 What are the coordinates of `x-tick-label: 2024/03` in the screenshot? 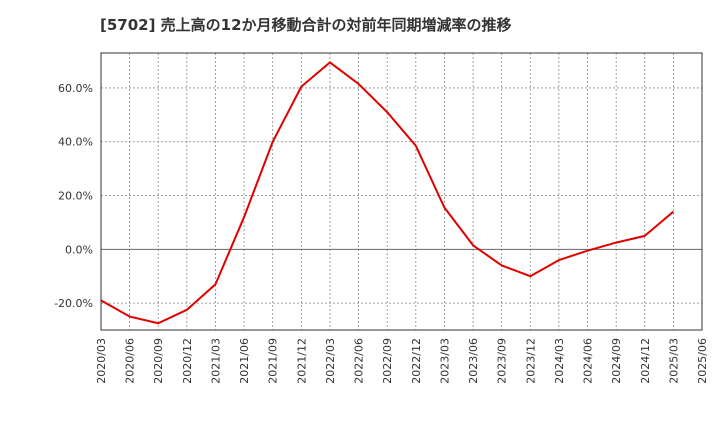 It's located at (559, 361).